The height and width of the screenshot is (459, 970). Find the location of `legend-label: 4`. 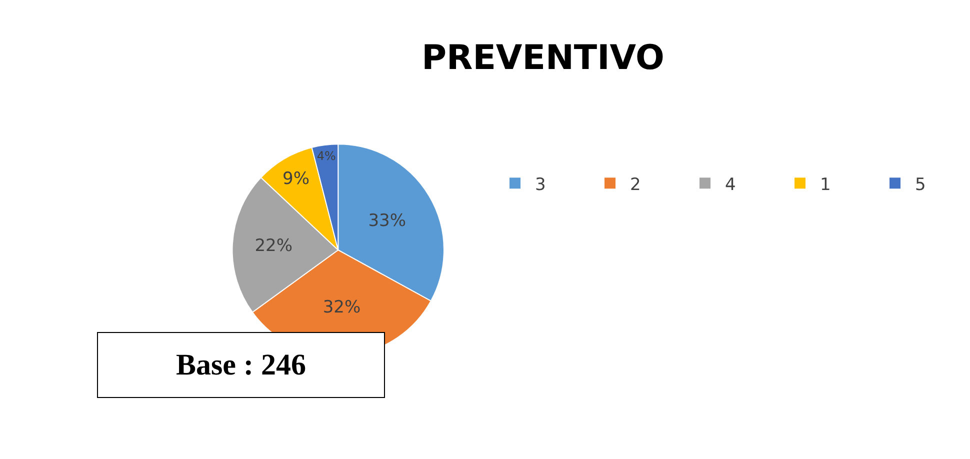

legend-label: 4 is located at coordinates (730, 184).